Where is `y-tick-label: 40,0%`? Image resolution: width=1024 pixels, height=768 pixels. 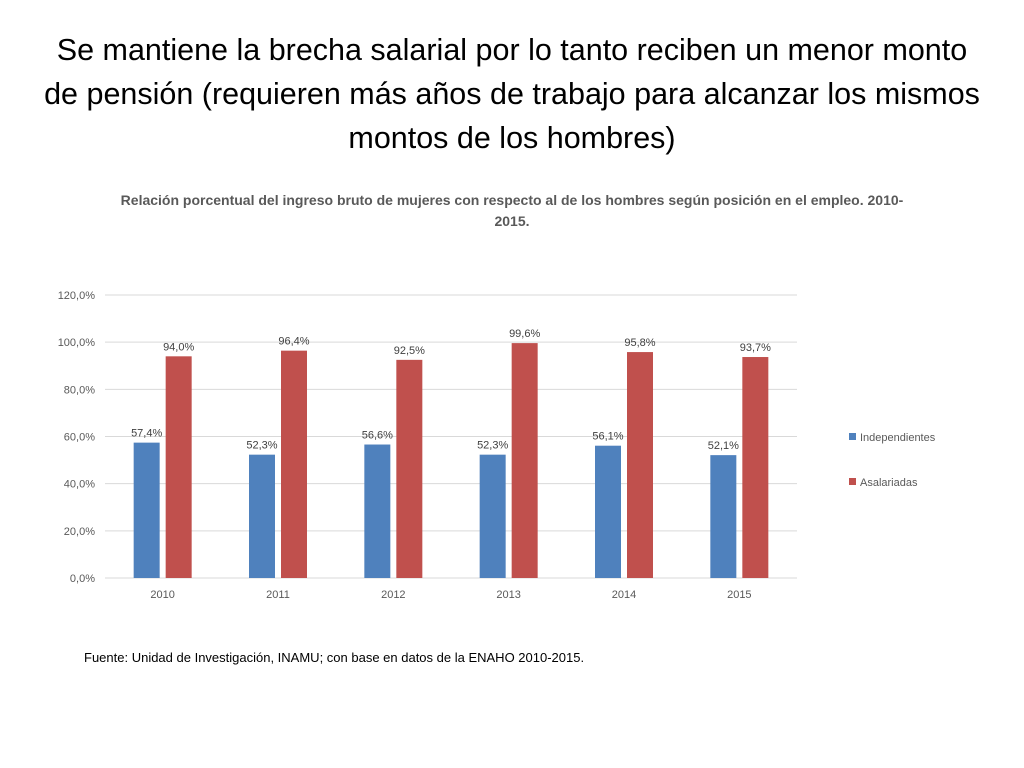
y-tick-label: 40,0% is located at coordinates (79, 485).